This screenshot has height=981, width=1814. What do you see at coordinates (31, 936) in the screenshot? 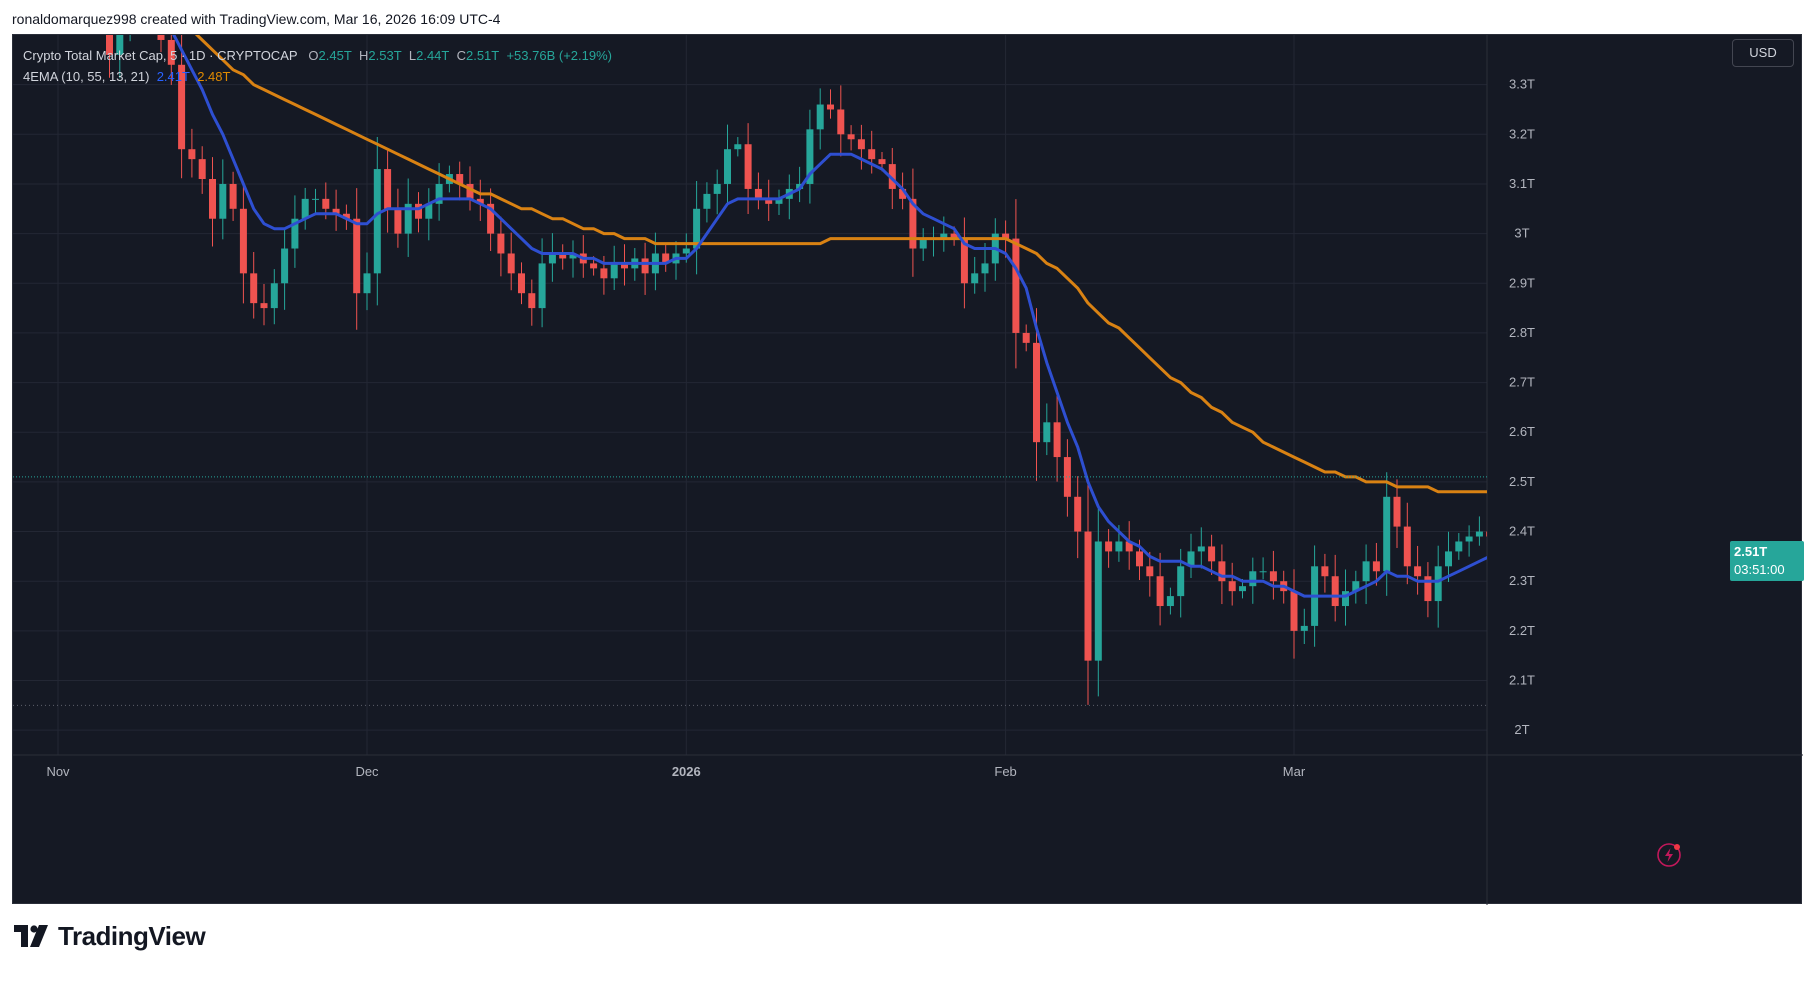
I see `tradingview-logo-icon` at bounding box center [31, 936].